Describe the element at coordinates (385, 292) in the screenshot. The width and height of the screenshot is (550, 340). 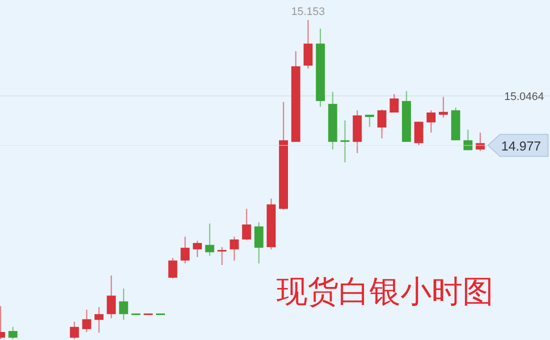
I see `text: 现货白银小时图` at that location.